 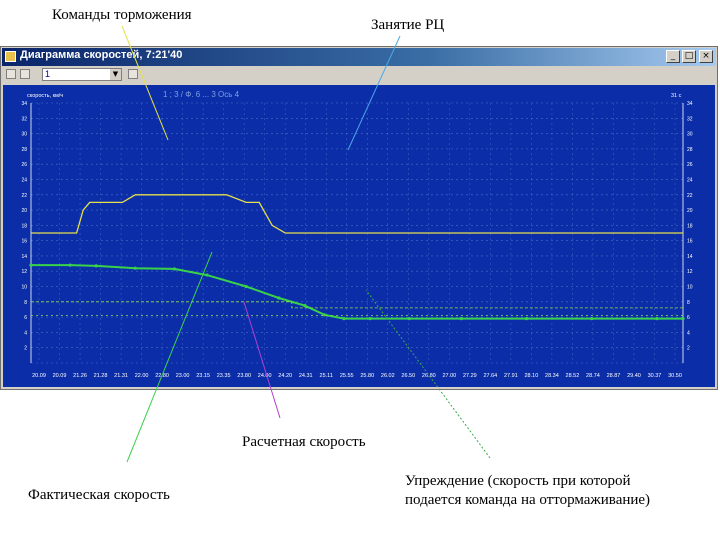 I want to click on y-tick-label-right: 26, so click(x=690, y=165).